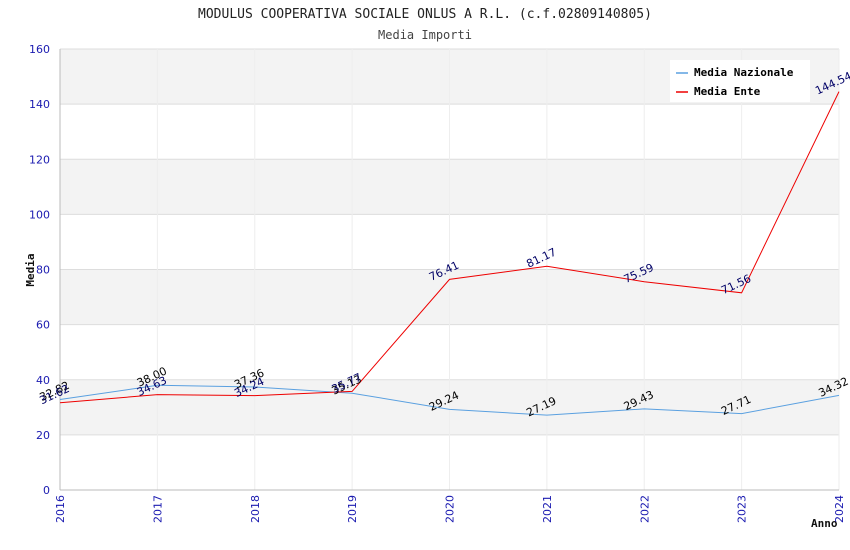 Image resolution: width=850 pixels, height=550 pixels. I want to click on x-tick-label: 2024, so click(839, 509).